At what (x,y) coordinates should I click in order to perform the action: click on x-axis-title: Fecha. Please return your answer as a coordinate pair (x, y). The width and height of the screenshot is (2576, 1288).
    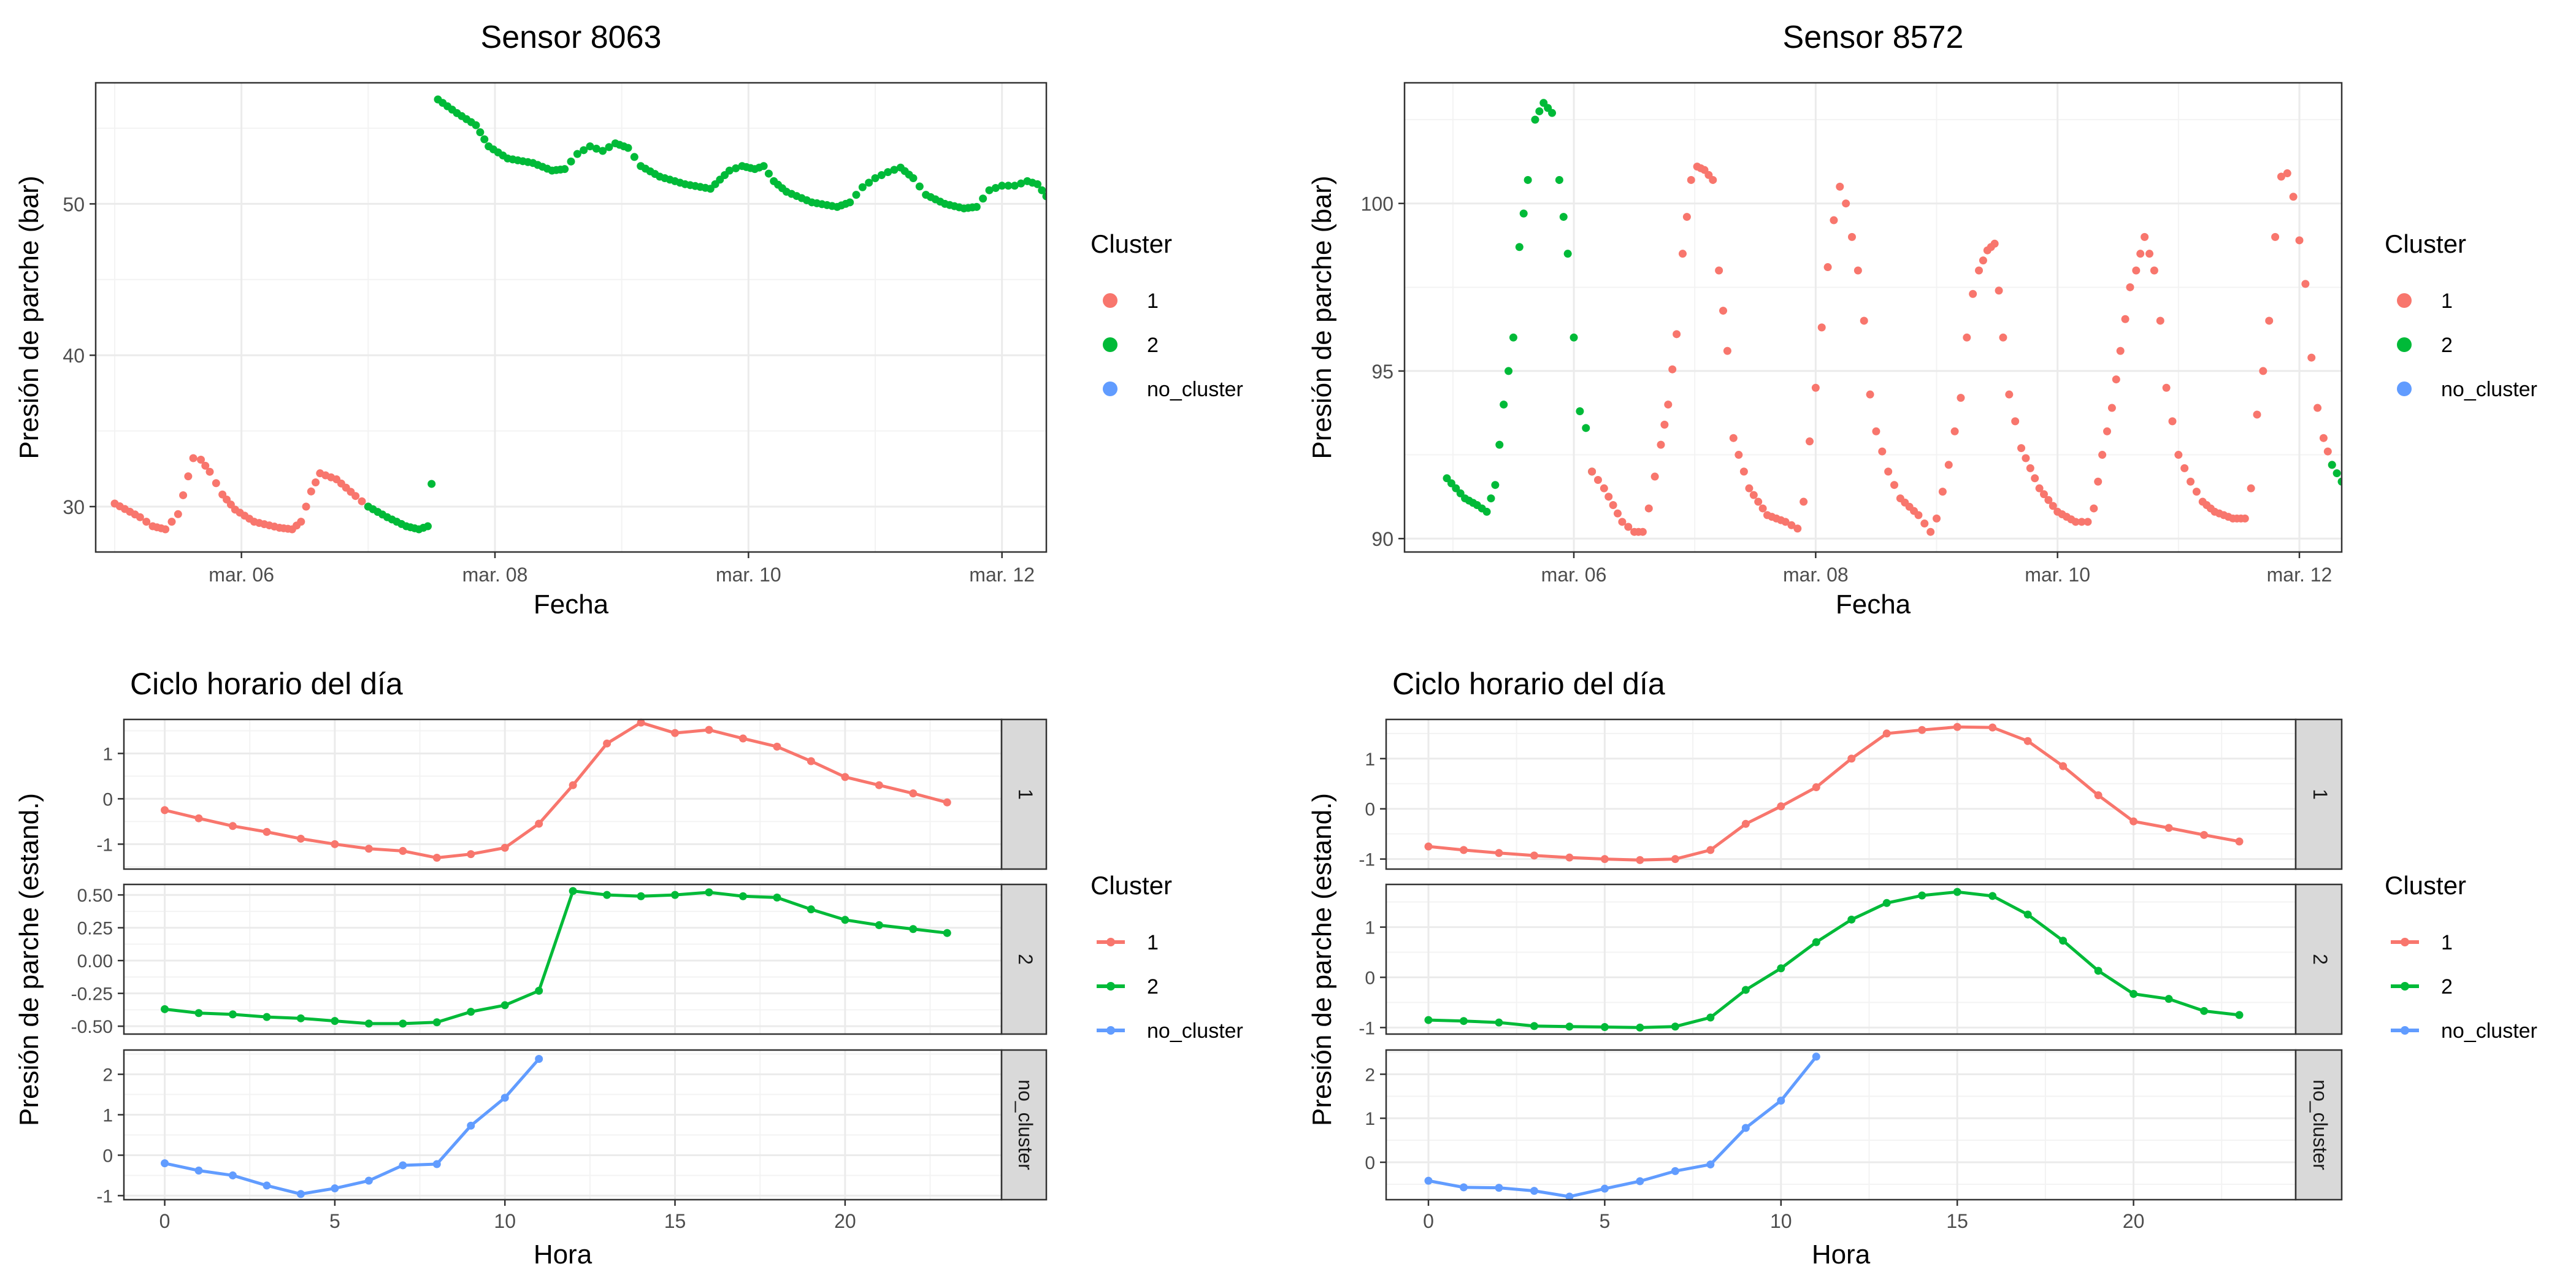
    Looking at the image, I should click on (571, 604).